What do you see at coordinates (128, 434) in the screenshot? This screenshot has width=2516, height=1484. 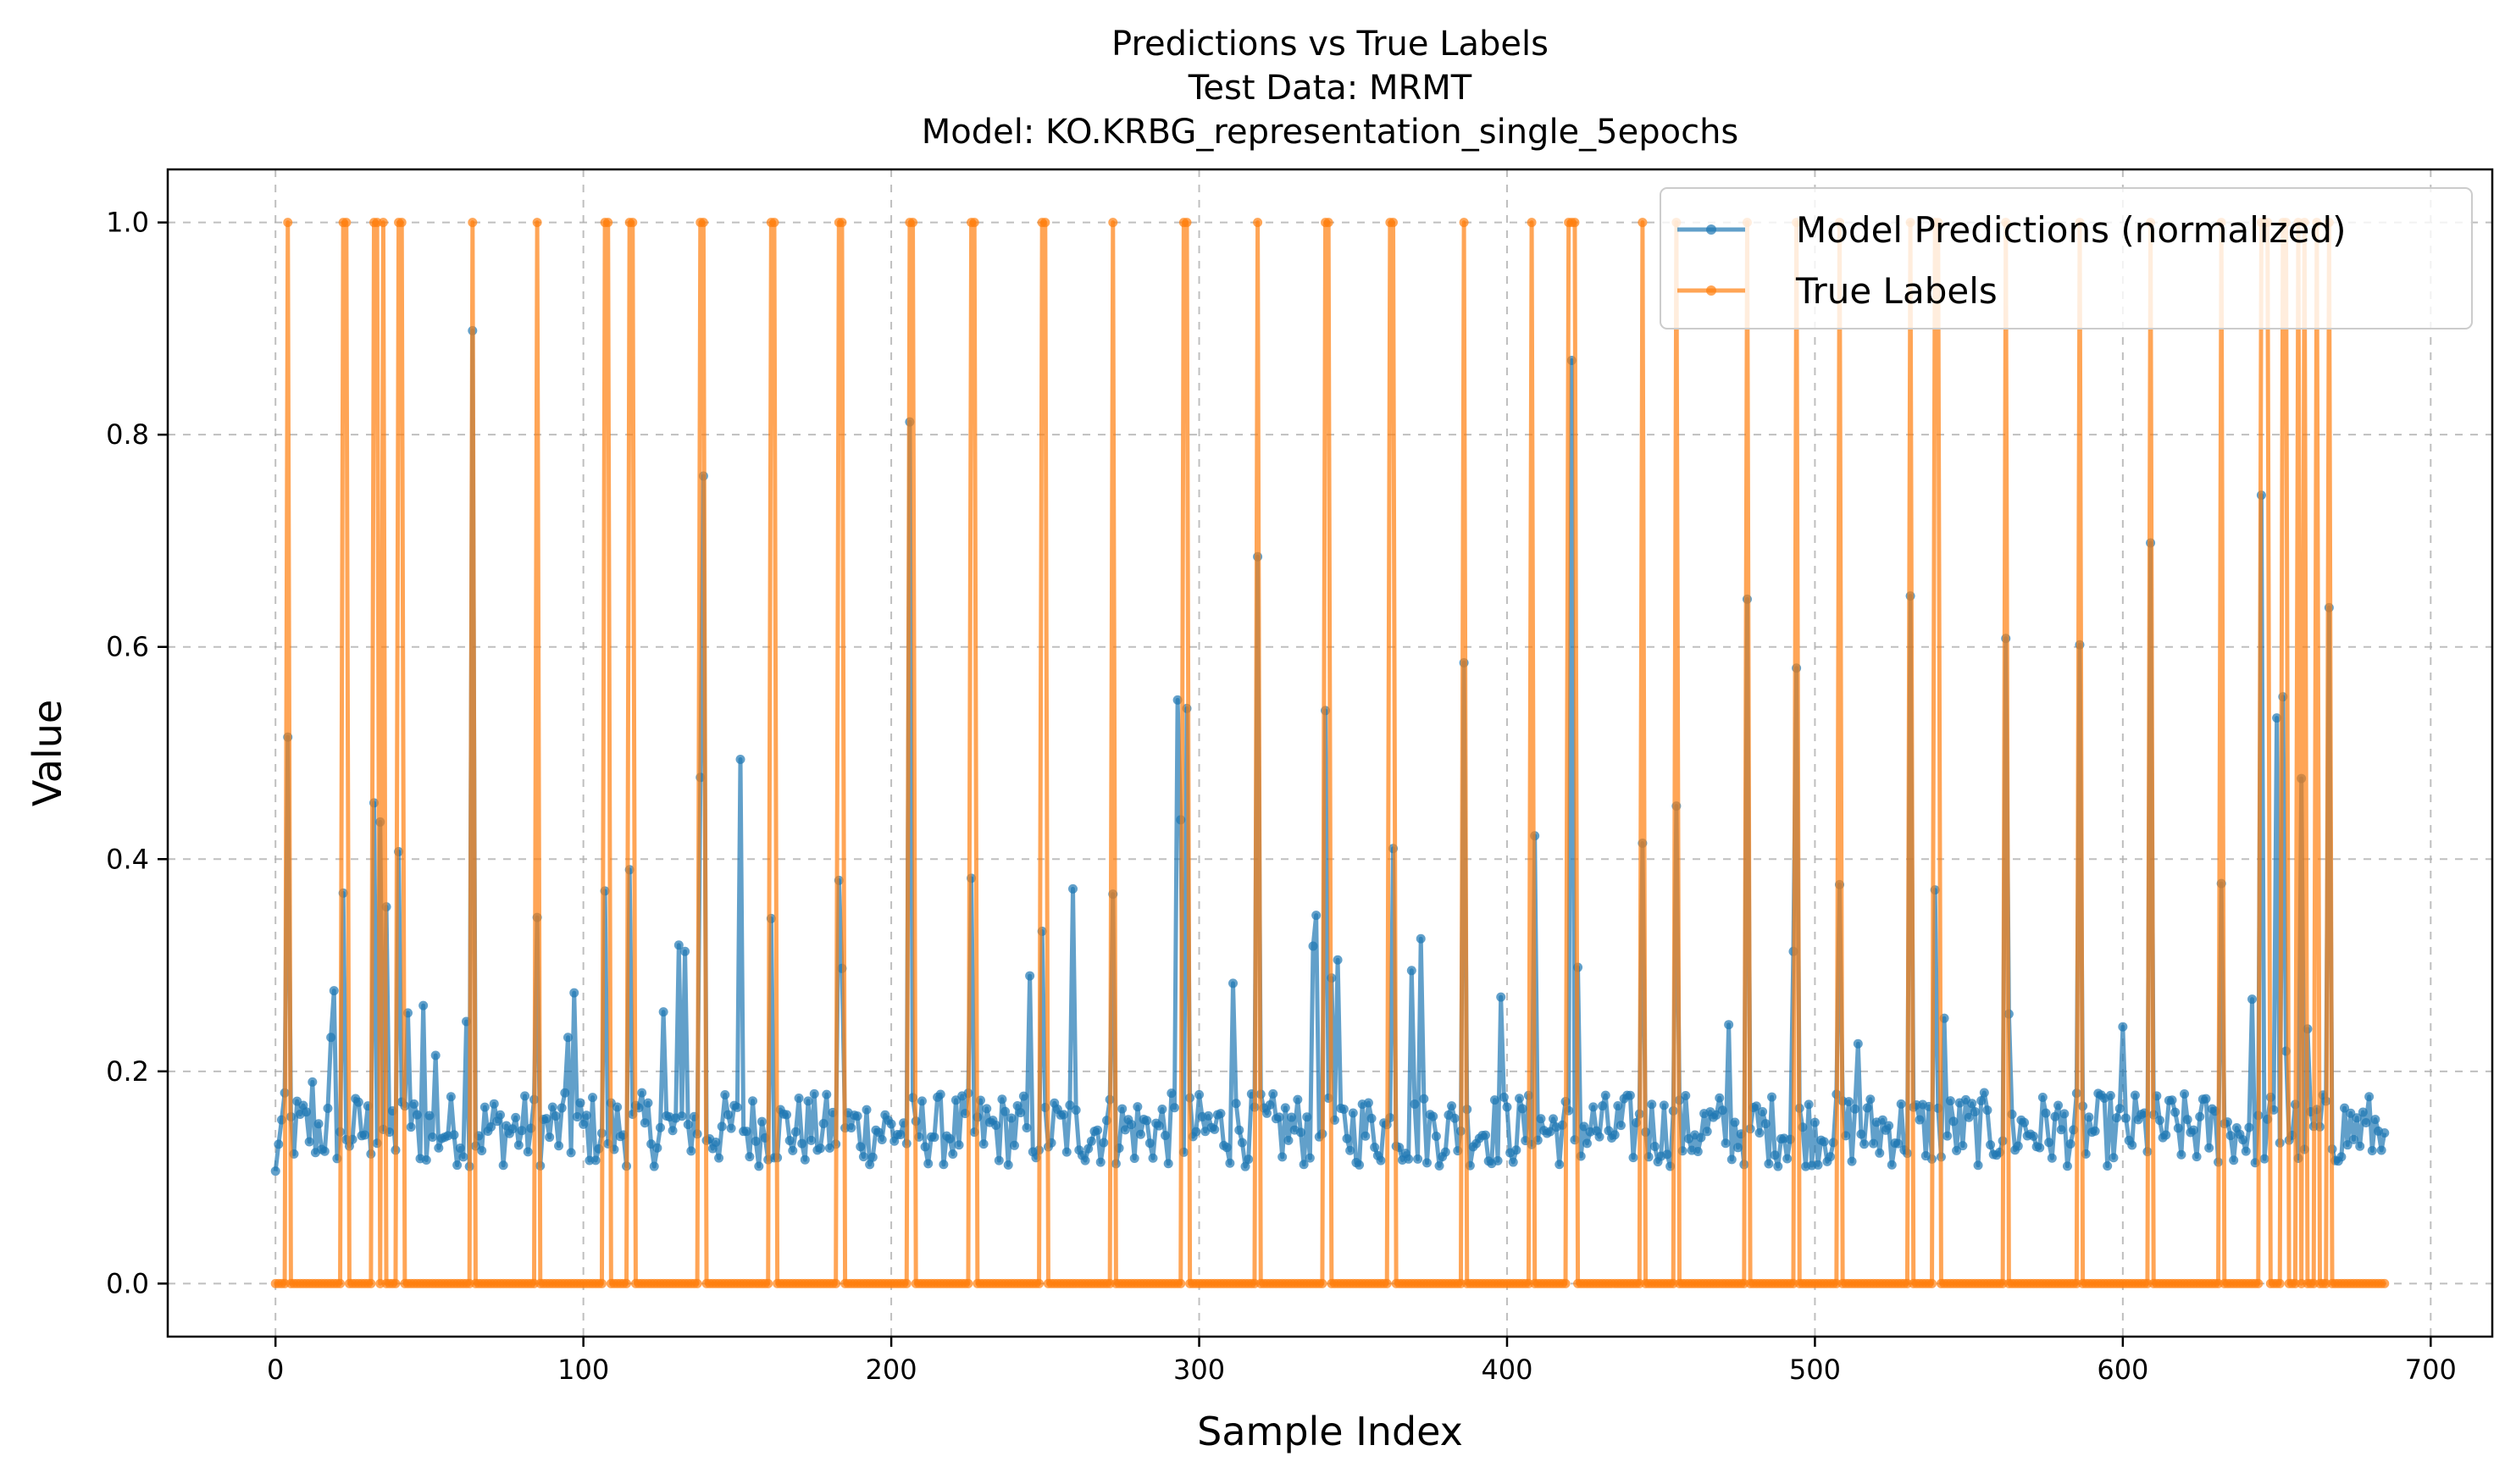 I see `y-tick-label: 0.8` at bounding box center [128, 434].